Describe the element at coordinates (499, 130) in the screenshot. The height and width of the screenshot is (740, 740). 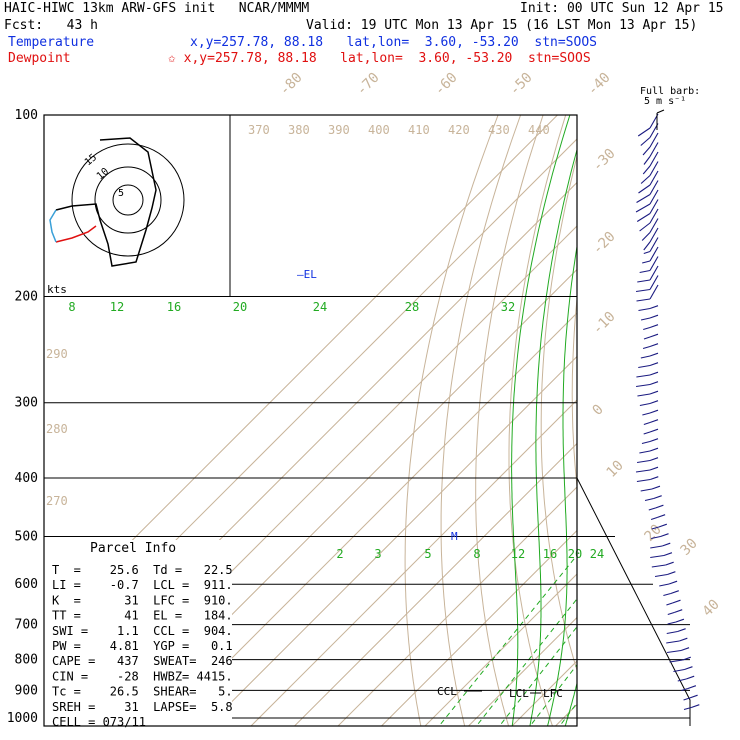
I see `dry-adiabat-label: 430` at that location.